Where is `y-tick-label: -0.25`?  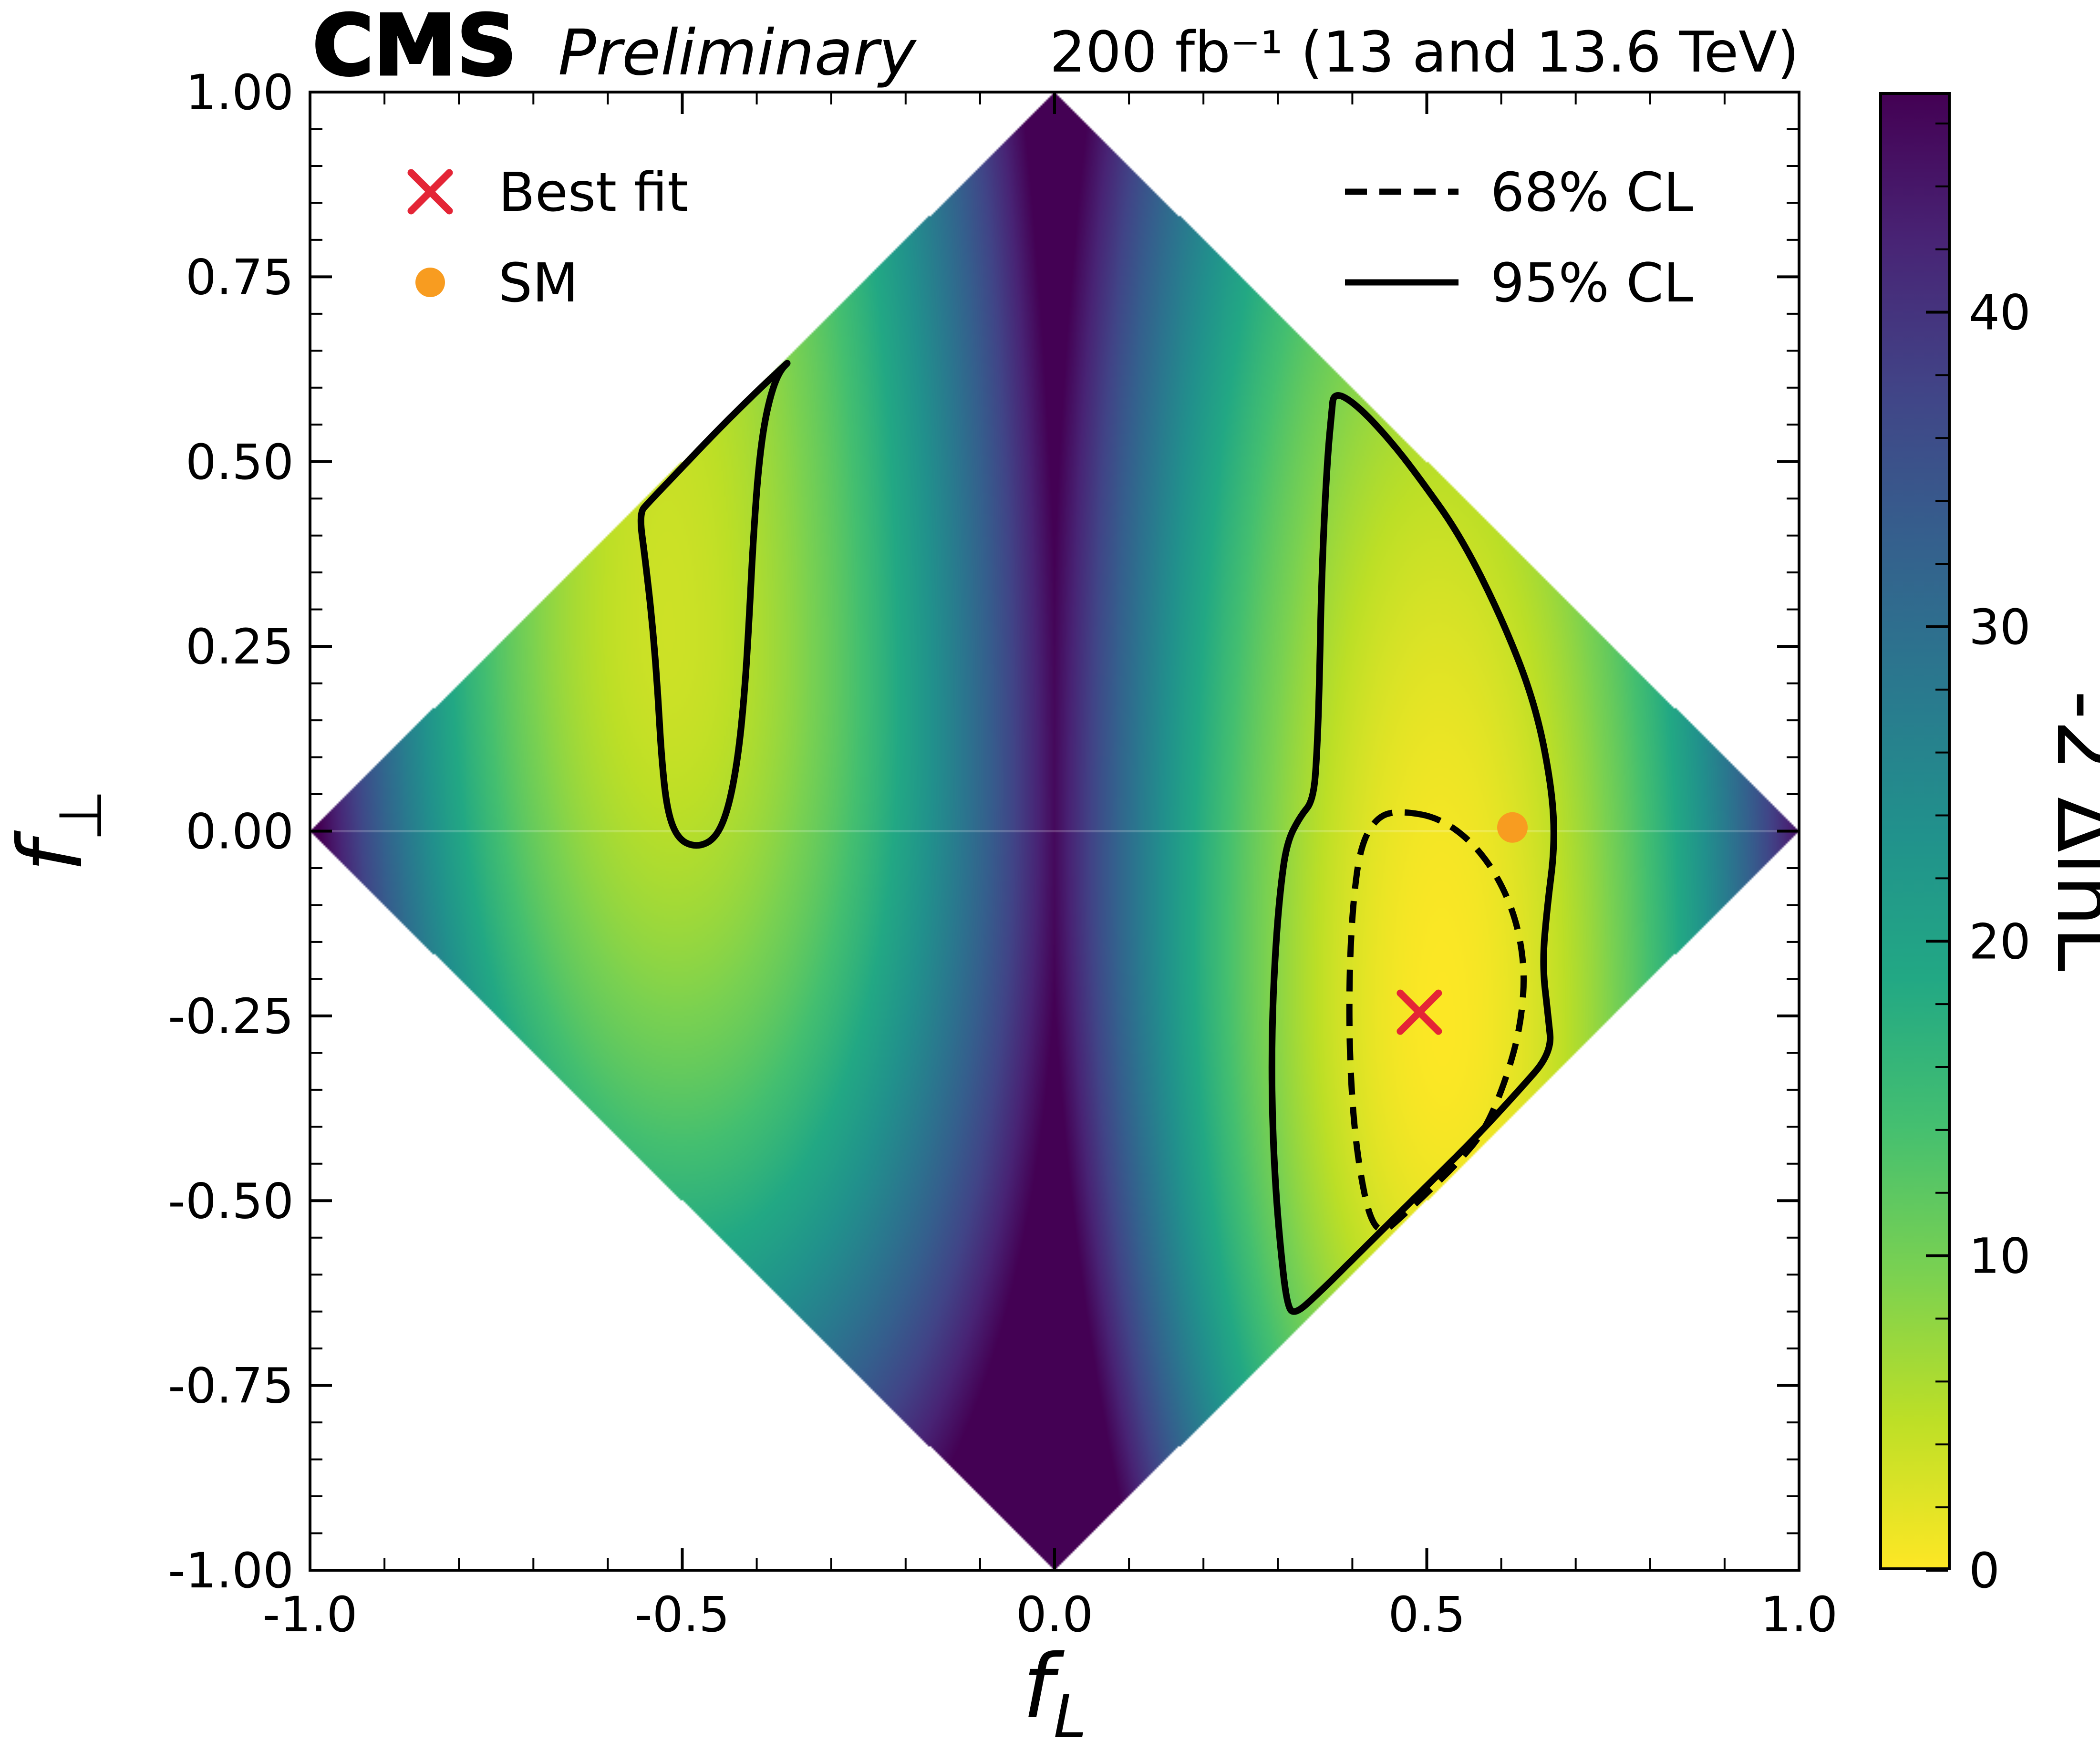
y-tick-label: -0.25 is located at coordinates (231, 1016).